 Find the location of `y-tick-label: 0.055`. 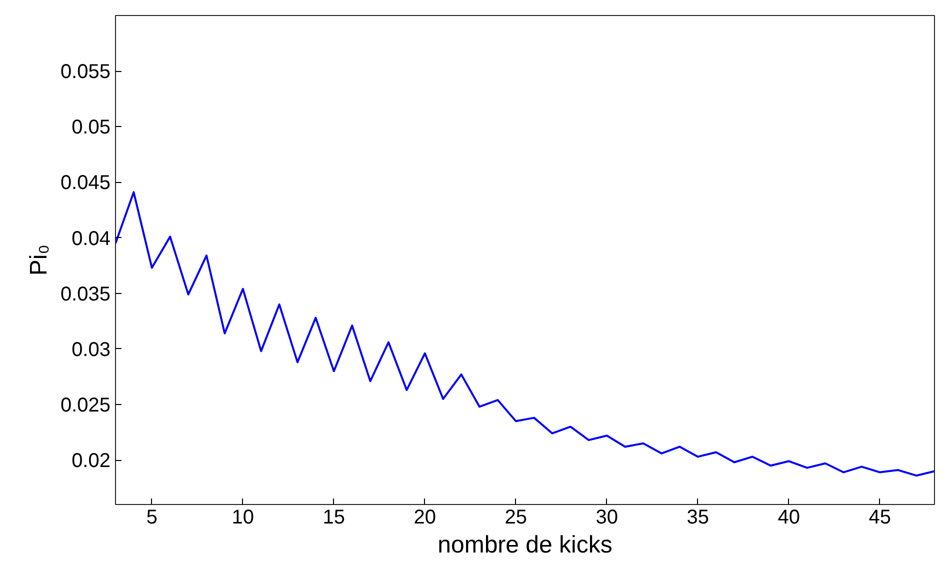

y-tick-label: 0.055 is located at coordinates (85, 72).